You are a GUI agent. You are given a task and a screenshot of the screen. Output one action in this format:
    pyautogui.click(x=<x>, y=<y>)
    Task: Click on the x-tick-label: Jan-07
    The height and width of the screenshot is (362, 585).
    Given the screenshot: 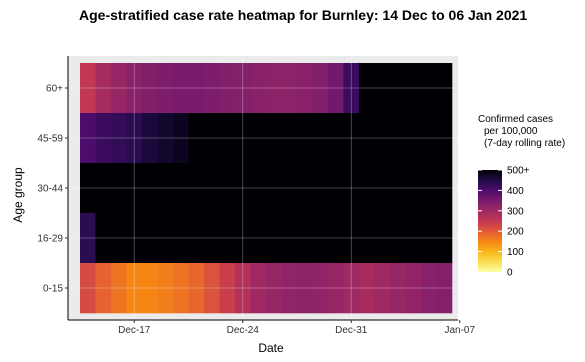 What is the action you would take?
    pyautogui.click(x=459, y=330)
    